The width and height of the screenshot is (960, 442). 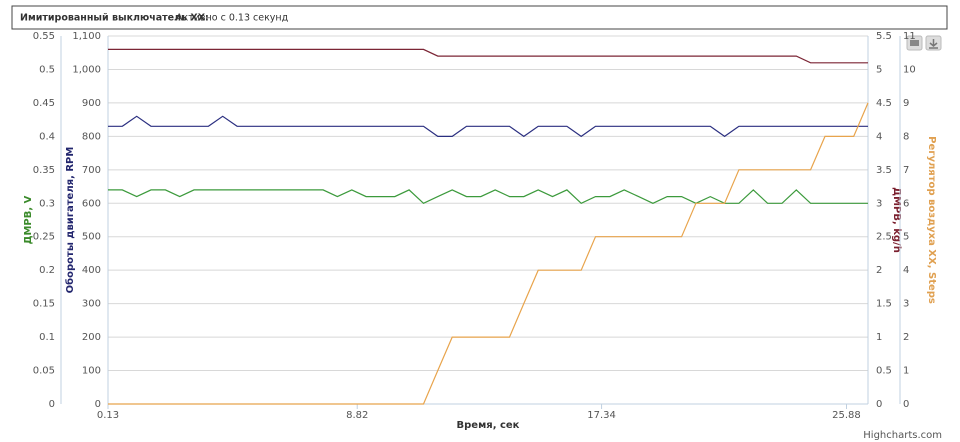 I want to click on y-tick-label: 6, so click(x=906, y=203).